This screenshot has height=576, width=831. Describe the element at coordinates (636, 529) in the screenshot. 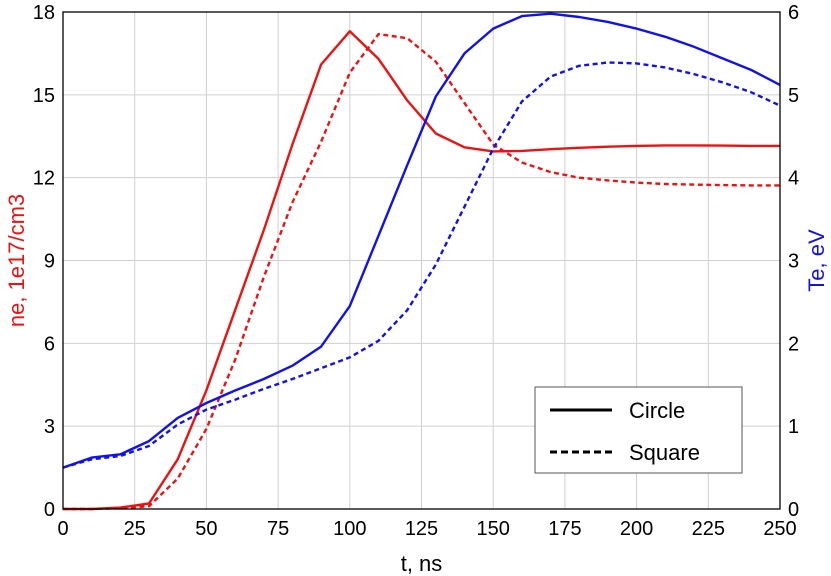

I see `x-tick-label: 200` at that location.